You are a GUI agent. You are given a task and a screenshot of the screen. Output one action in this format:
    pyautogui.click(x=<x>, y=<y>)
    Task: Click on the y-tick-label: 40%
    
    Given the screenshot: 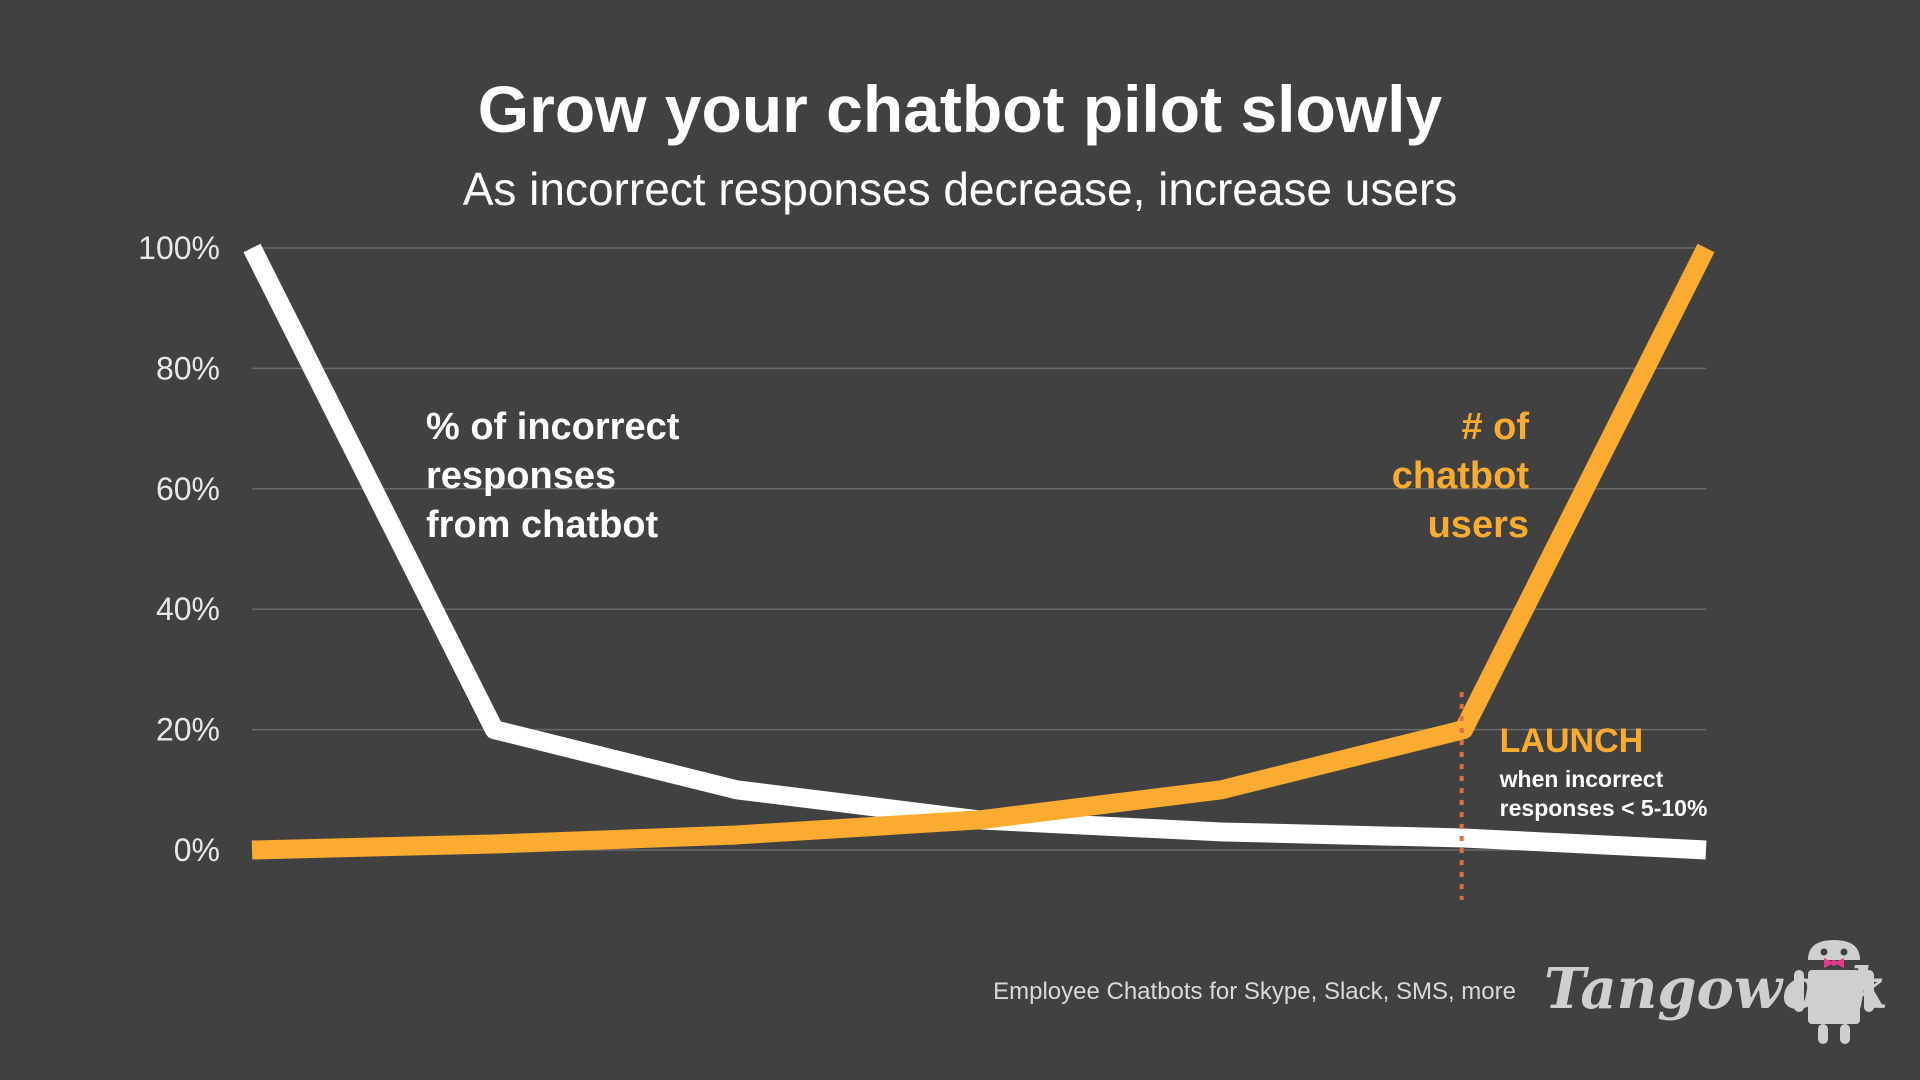 What is the action you would take?
    pyautogui.click(x=188, y=609)
    